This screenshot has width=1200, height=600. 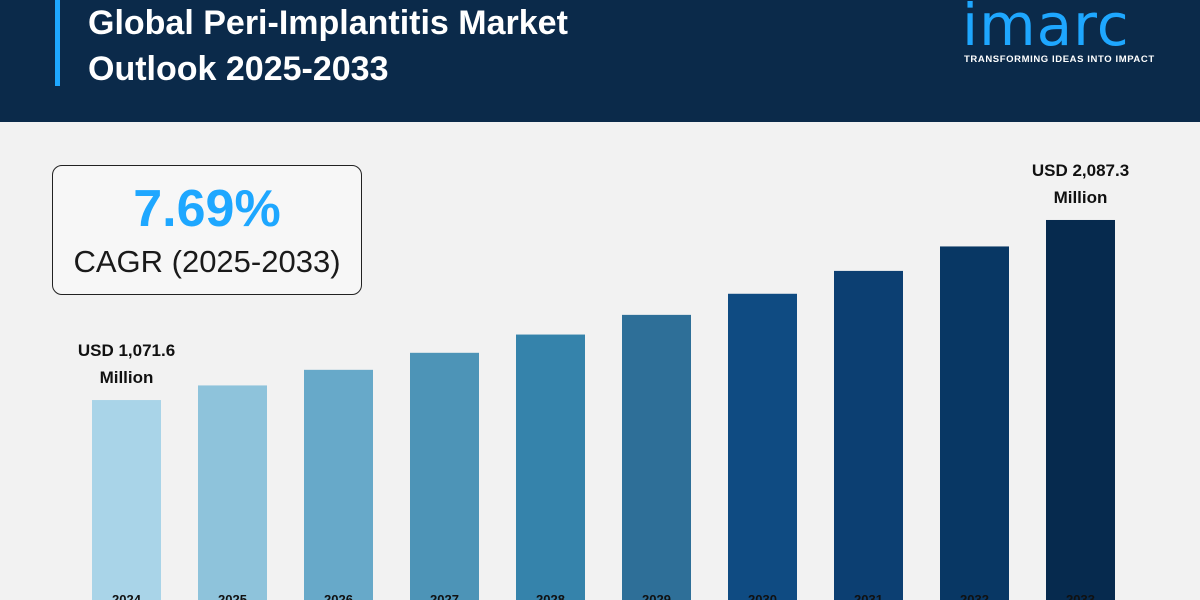 I want to click on data-label-2024-line1: USD 1,071.6, so click(x=126, y=350).